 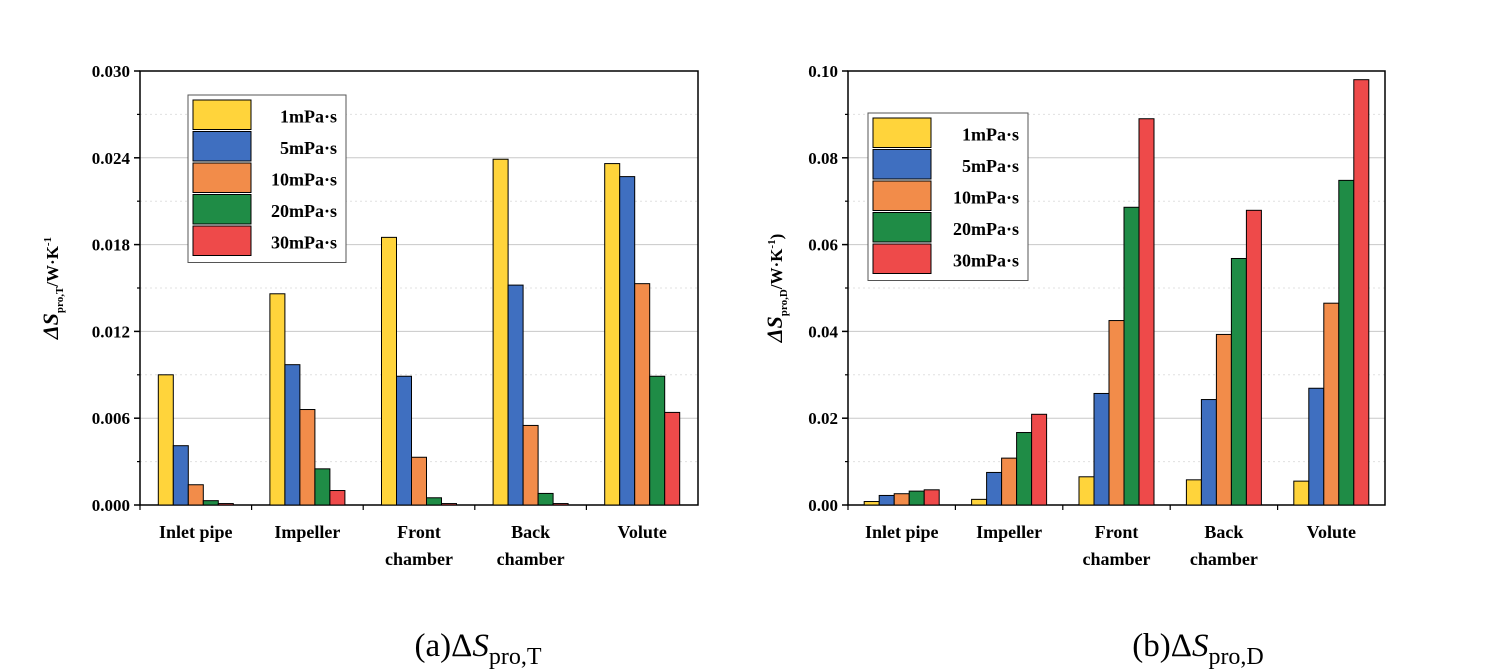 What do you see at coordinates (111, 71) in the screenshot?
I see `y-tick-label: 0.030` at bounding box center [111, 71].